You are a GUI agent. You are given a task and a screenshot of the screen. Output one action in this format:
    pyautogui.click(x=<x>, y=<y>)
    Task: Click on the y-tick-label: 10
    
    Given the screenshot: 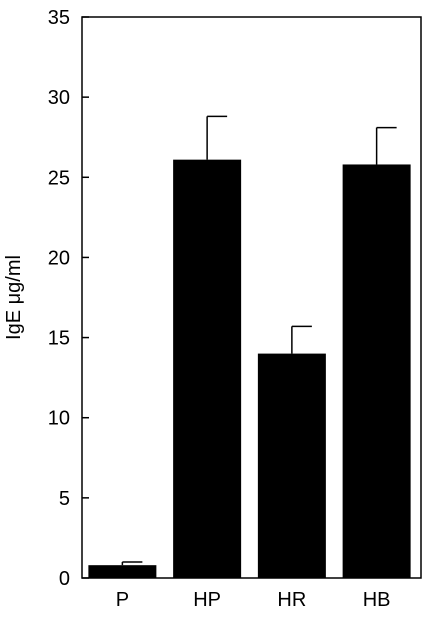 What is the action you would take?
    pyautogui.click(x=59, y=419)
    